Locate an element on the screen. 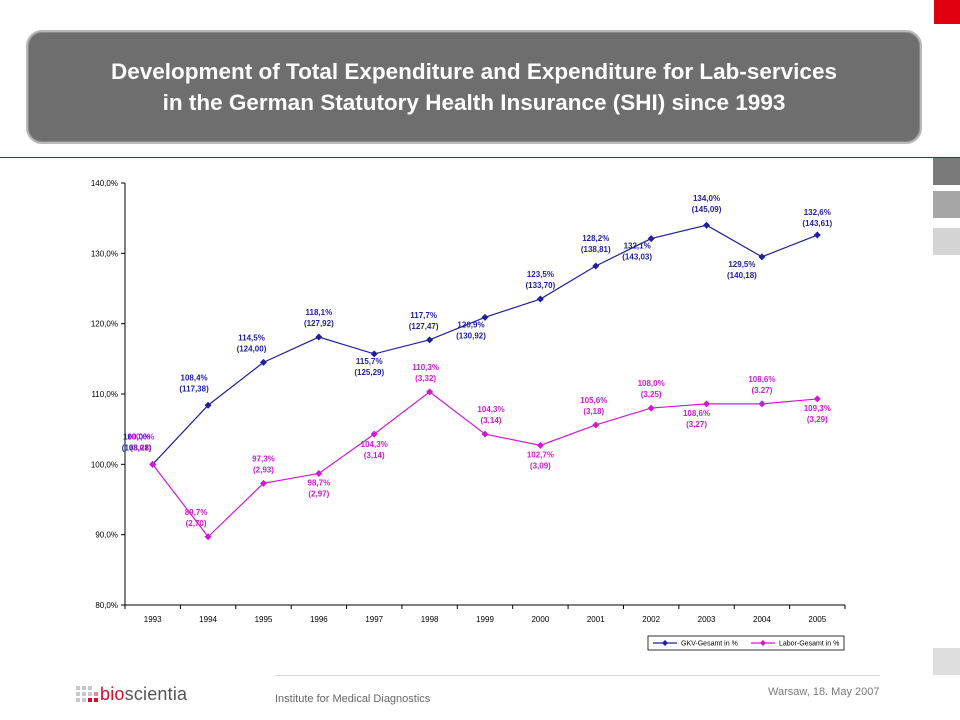 This screenshot has height=720, width=960. data-label: 105,6% is located at coordinates (593, 400).